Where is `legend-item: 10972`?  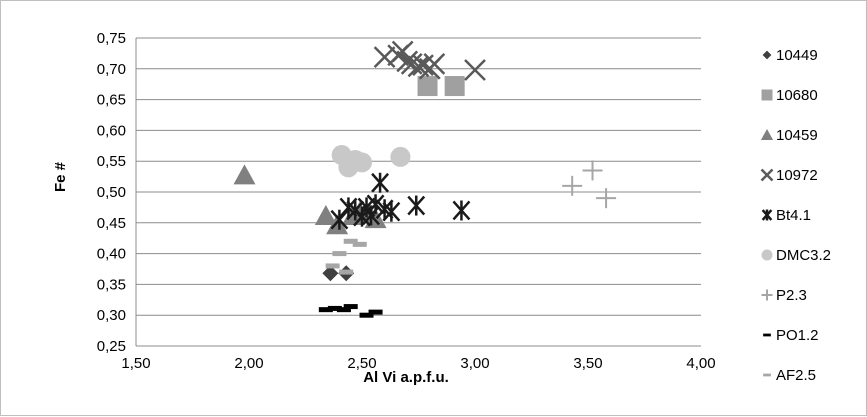
legend-item: 10972 is located at coordinates (789, 175).